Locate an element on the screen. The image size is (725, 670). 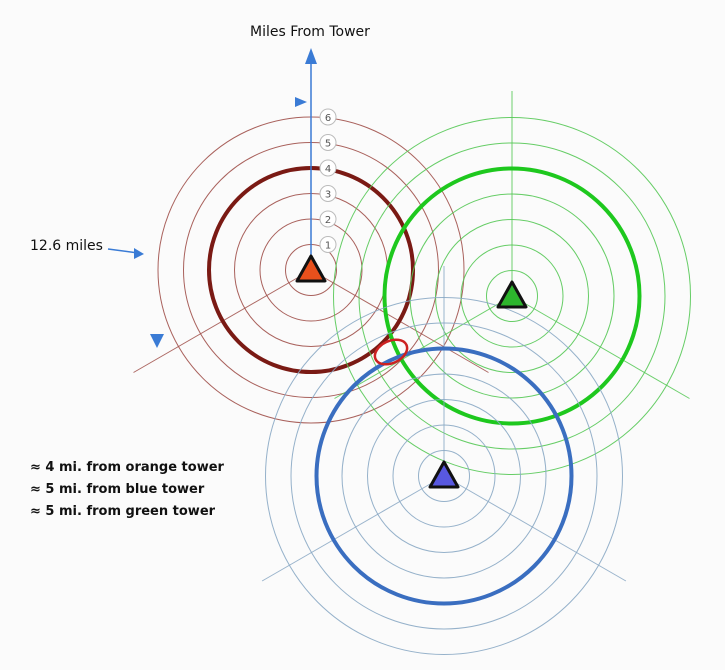
blue-ring is located at coordinates (444, 476).